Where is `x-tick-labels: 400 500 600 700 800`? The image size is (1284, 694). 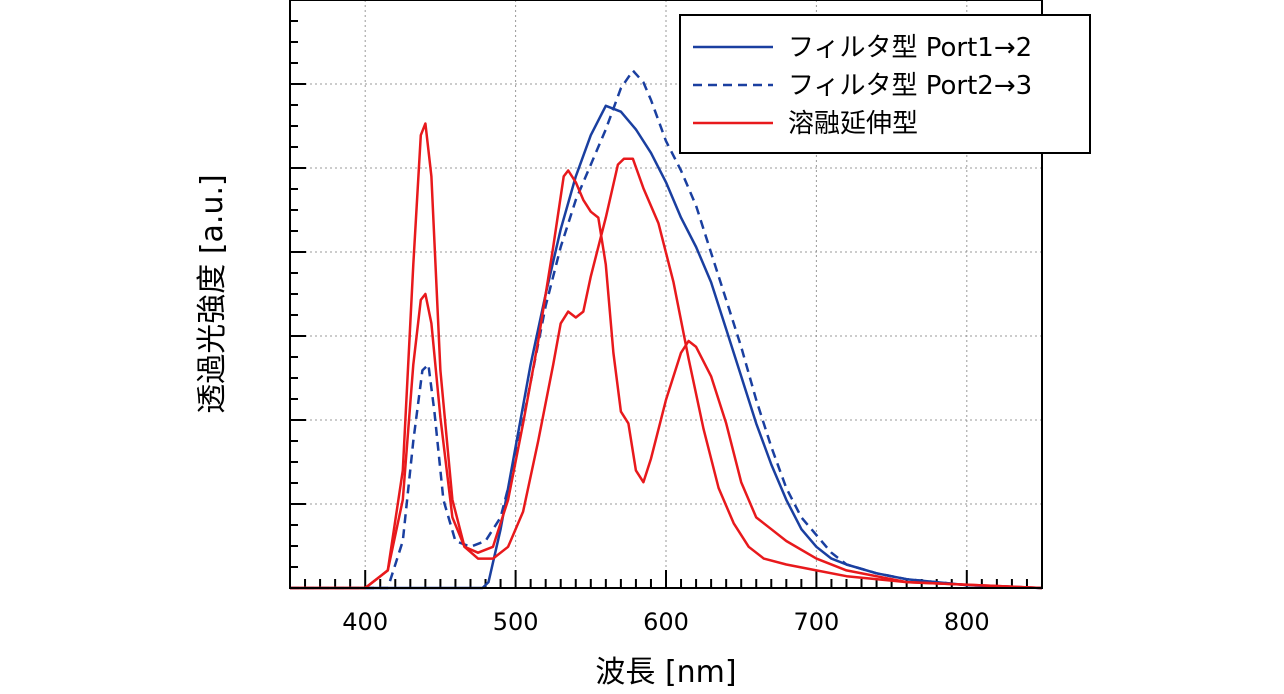
x-tick-labels: 400 500 600 700 800 is located at coordinates (665, 622).